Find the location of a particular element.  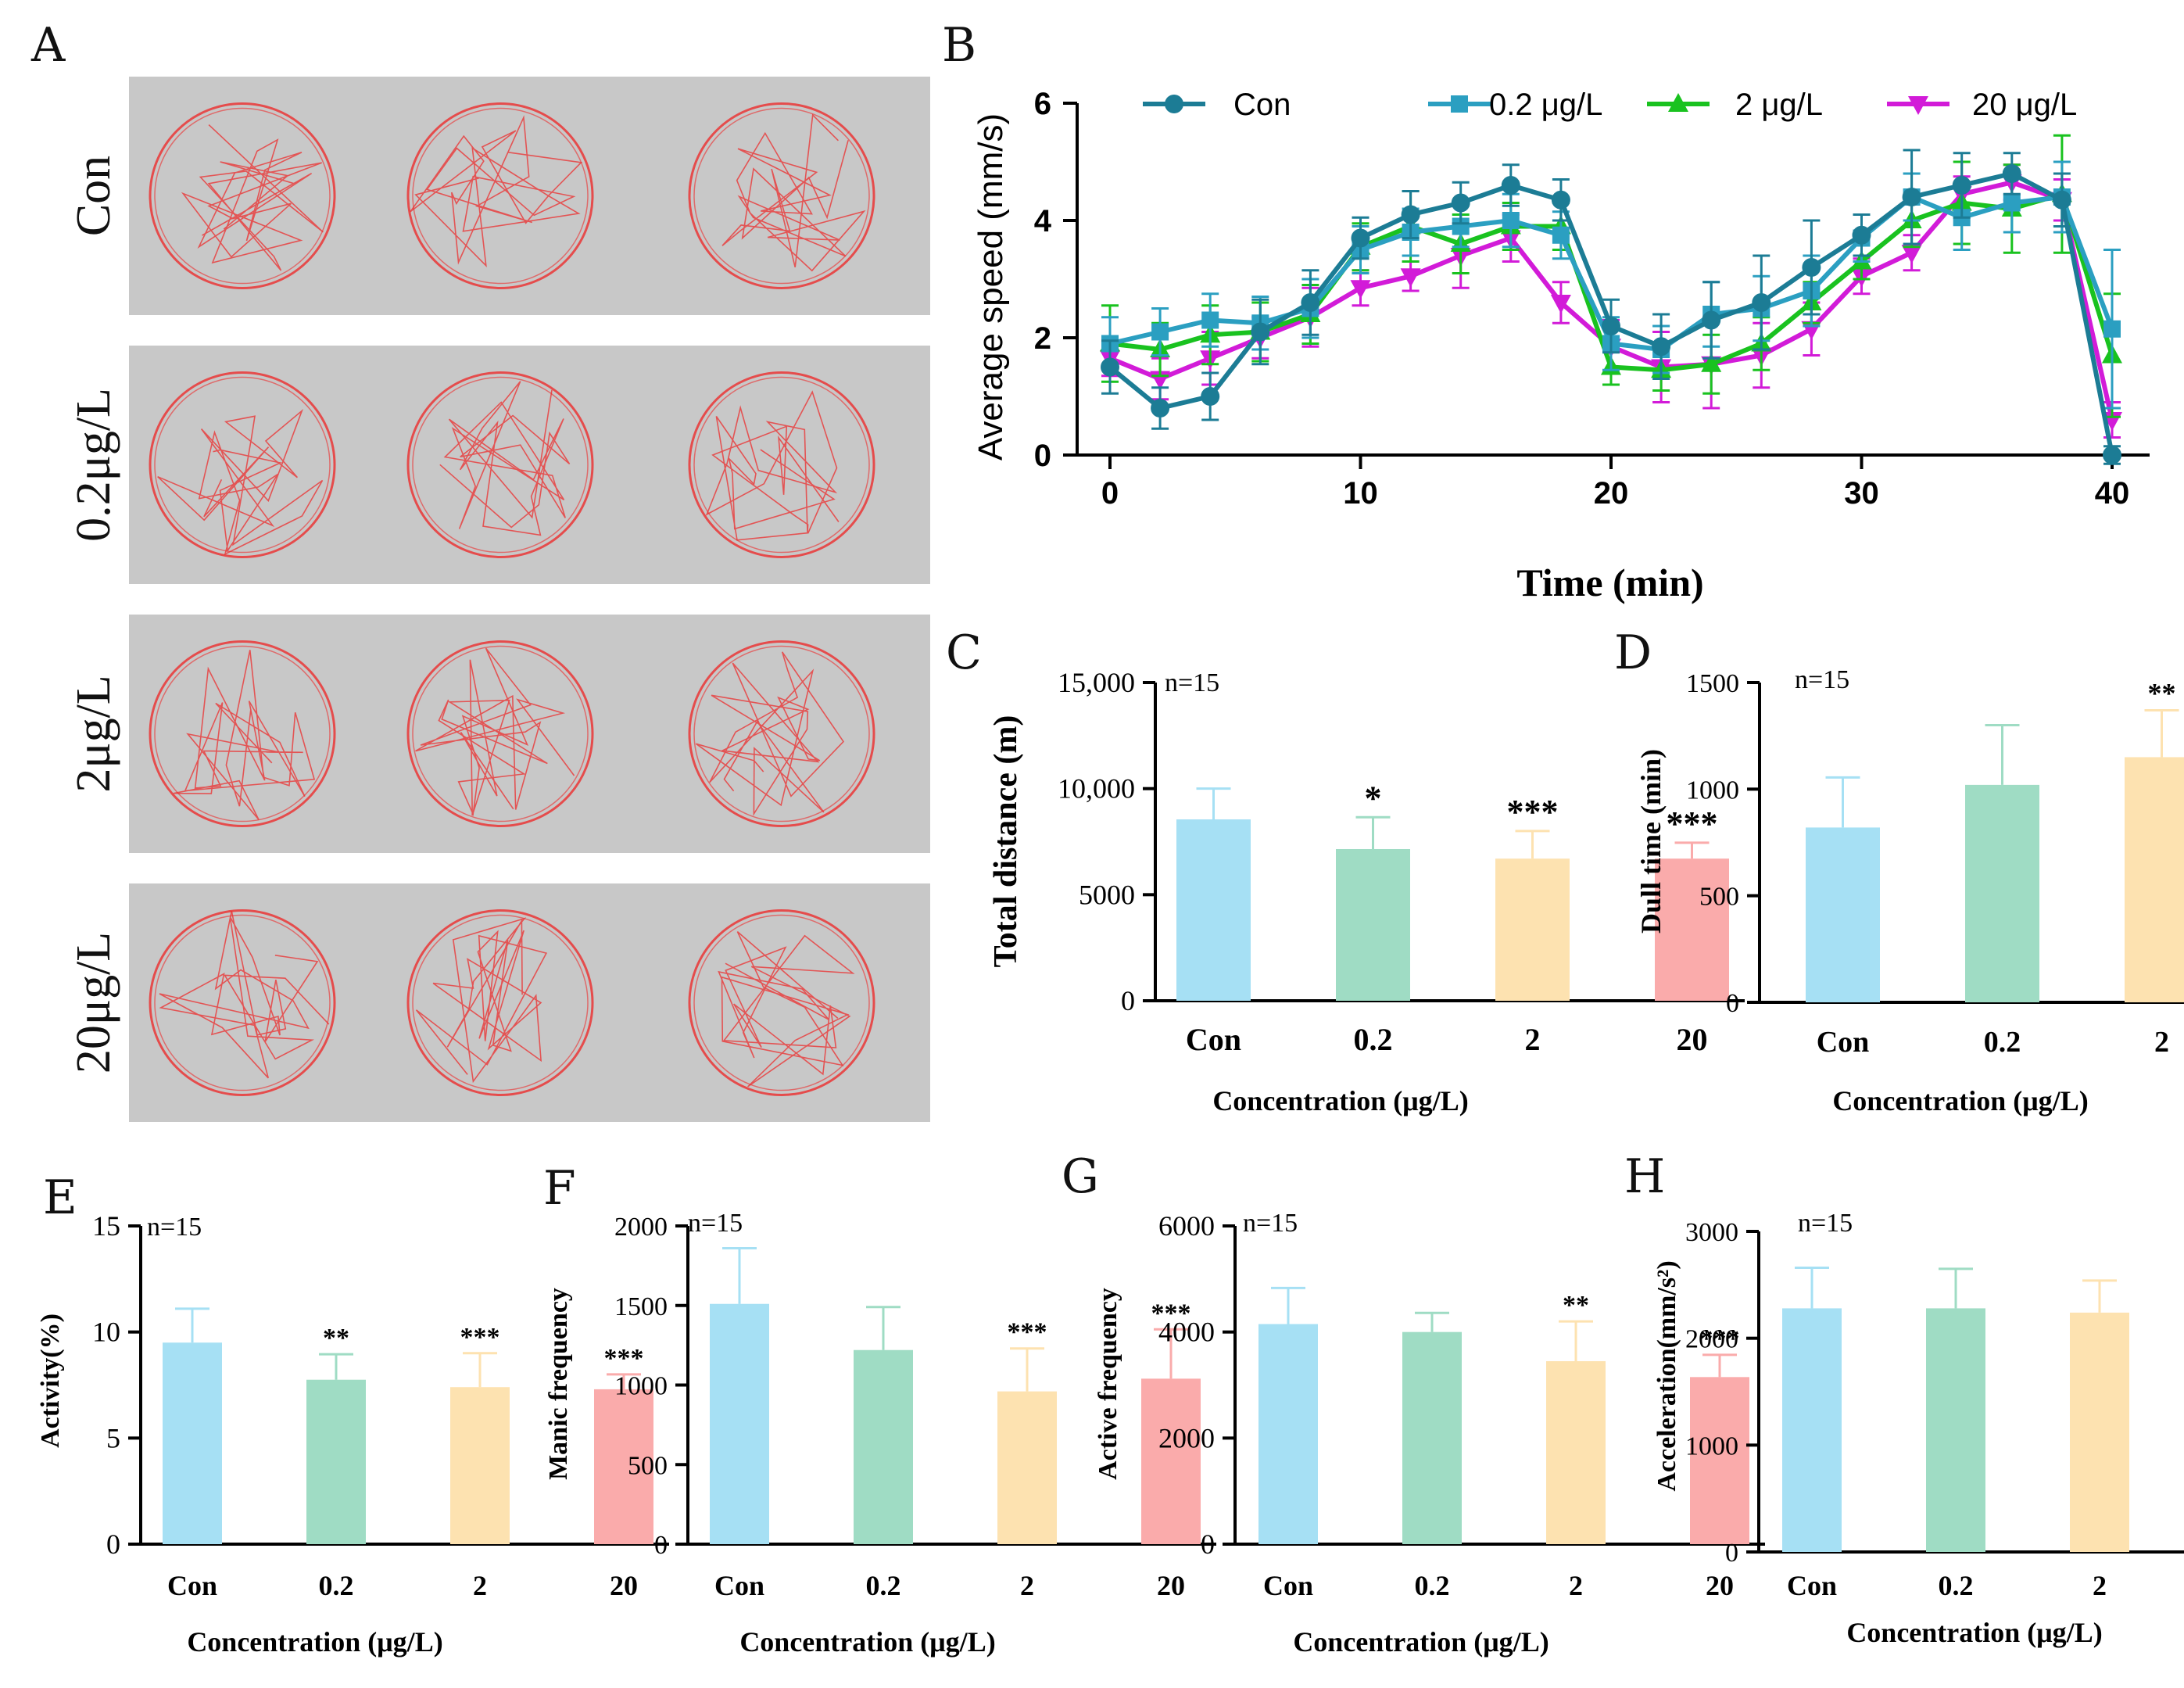

y-tick-label: 10 is located at coordinates (106, 1332).